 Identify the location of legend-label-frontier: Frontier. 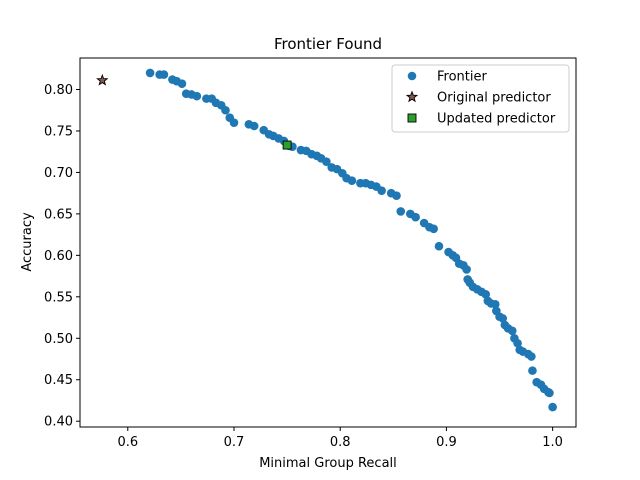
(462, 77).